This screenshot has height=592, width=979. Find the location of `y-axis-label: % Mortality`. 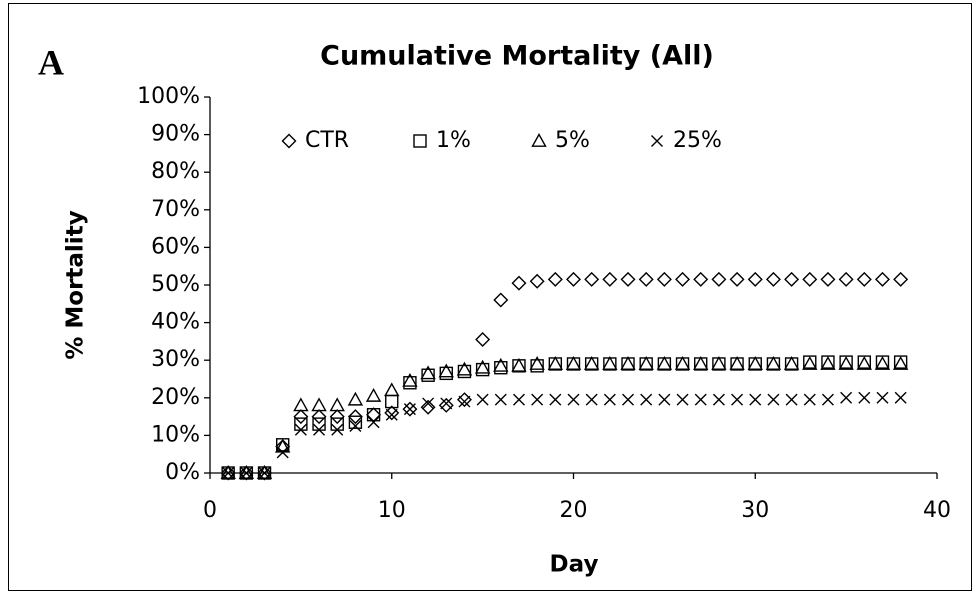

y-axis-label: % Mortality is located at coordinates (76, 284).